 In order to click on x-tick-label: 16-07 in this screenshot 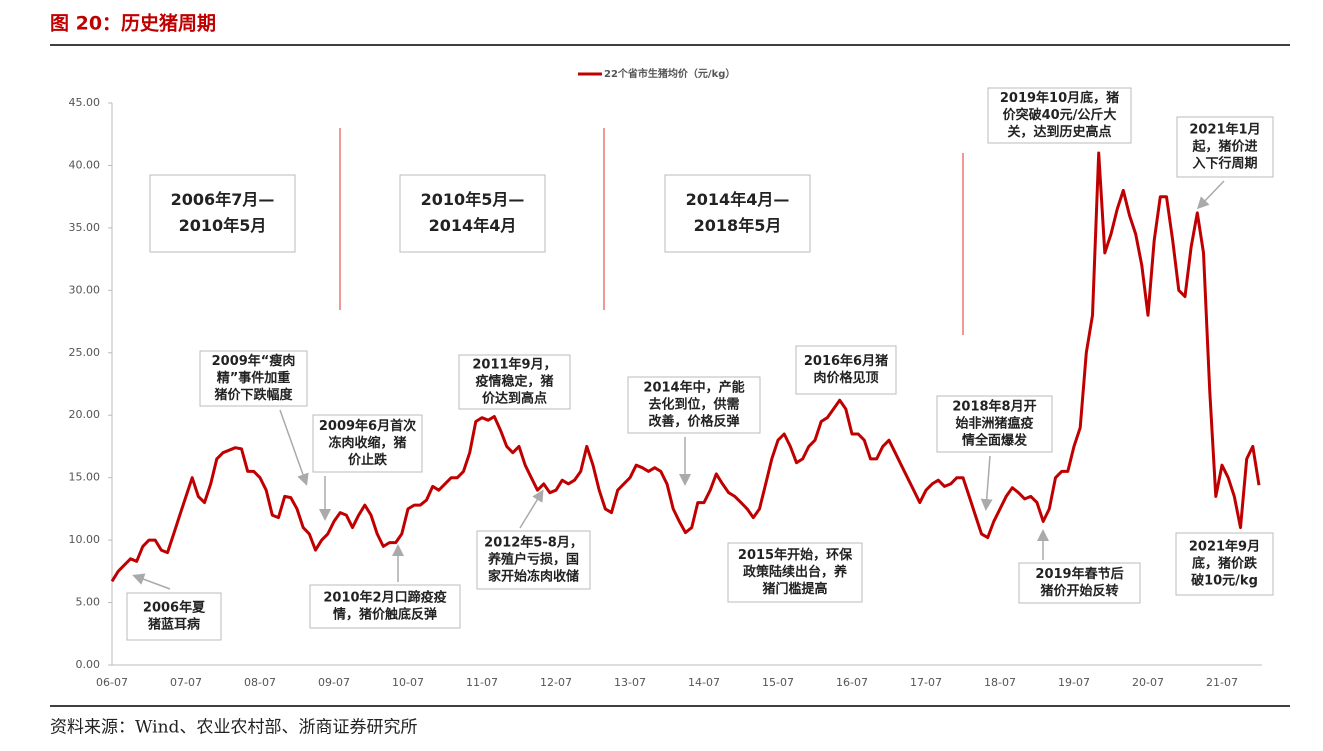, I will do `click(852, 682)`.